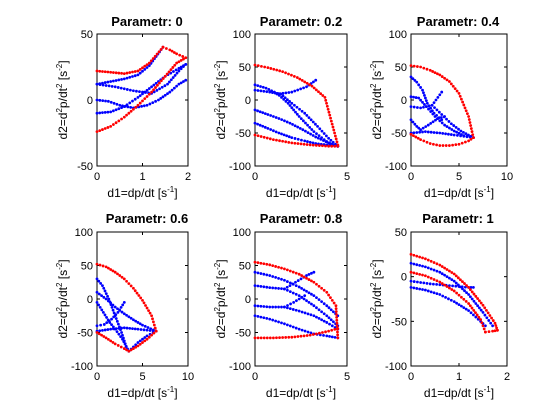  Describe the element at coordinates (97, 377) in the screenshot. I see `x-tick-label: 0` at that location.